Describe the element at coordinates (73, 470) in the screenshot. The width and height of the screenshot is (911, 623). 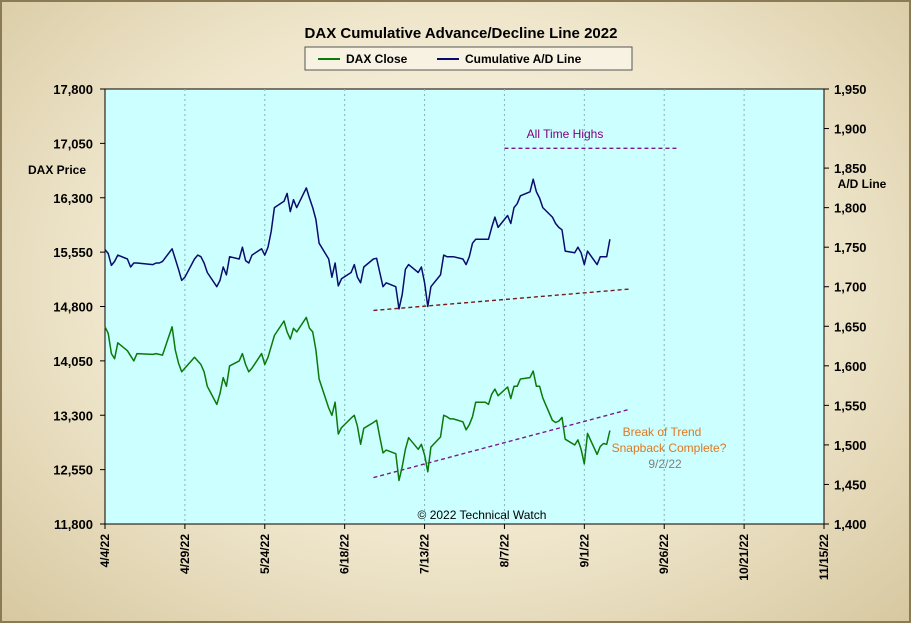
I see `left-tick-label: 12,550` at that location.